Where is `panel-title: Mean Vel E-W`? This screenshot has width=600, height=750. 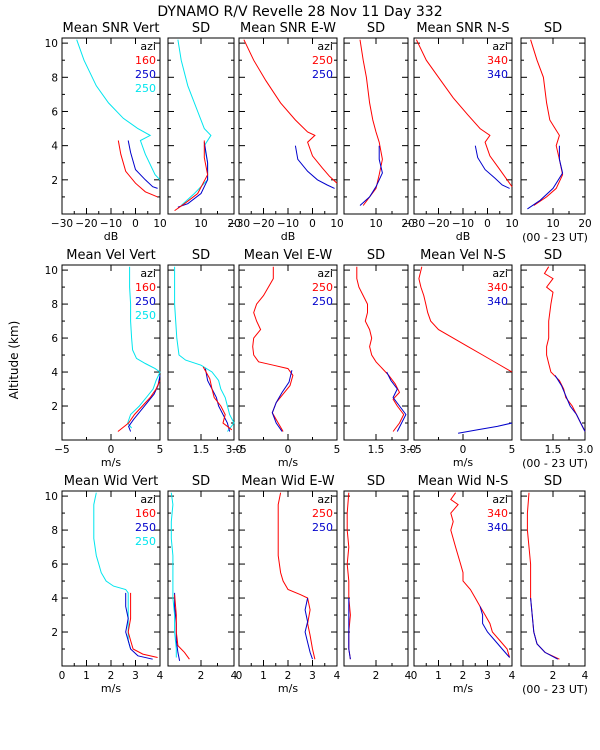 panel-title: Mean Vel E-W is located at coordinates (288, 255).